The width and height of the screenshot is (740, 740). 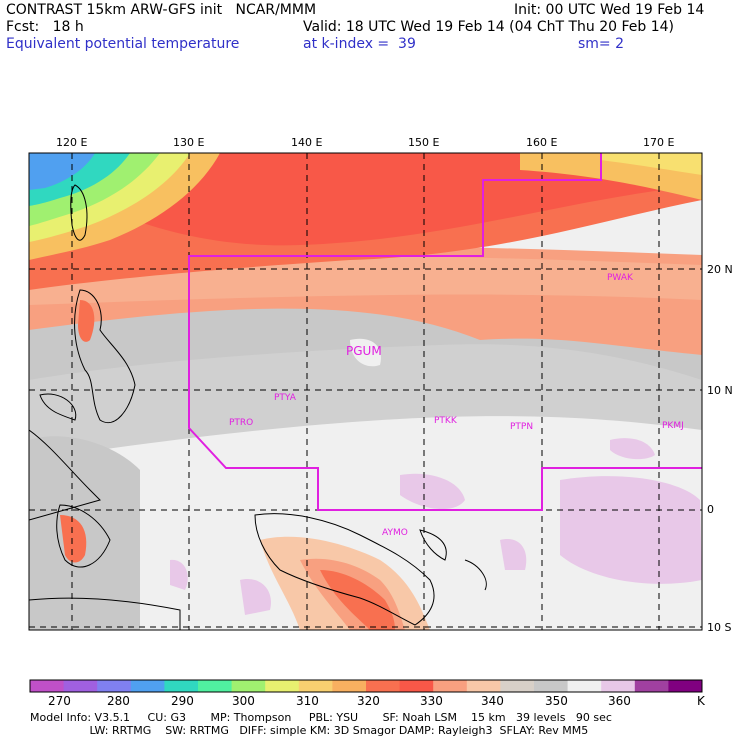 What do you see at coordinates (542, 142) in the screenshot?
I see `lon-label-160e: 160 E` at bounding box center [542, 142].